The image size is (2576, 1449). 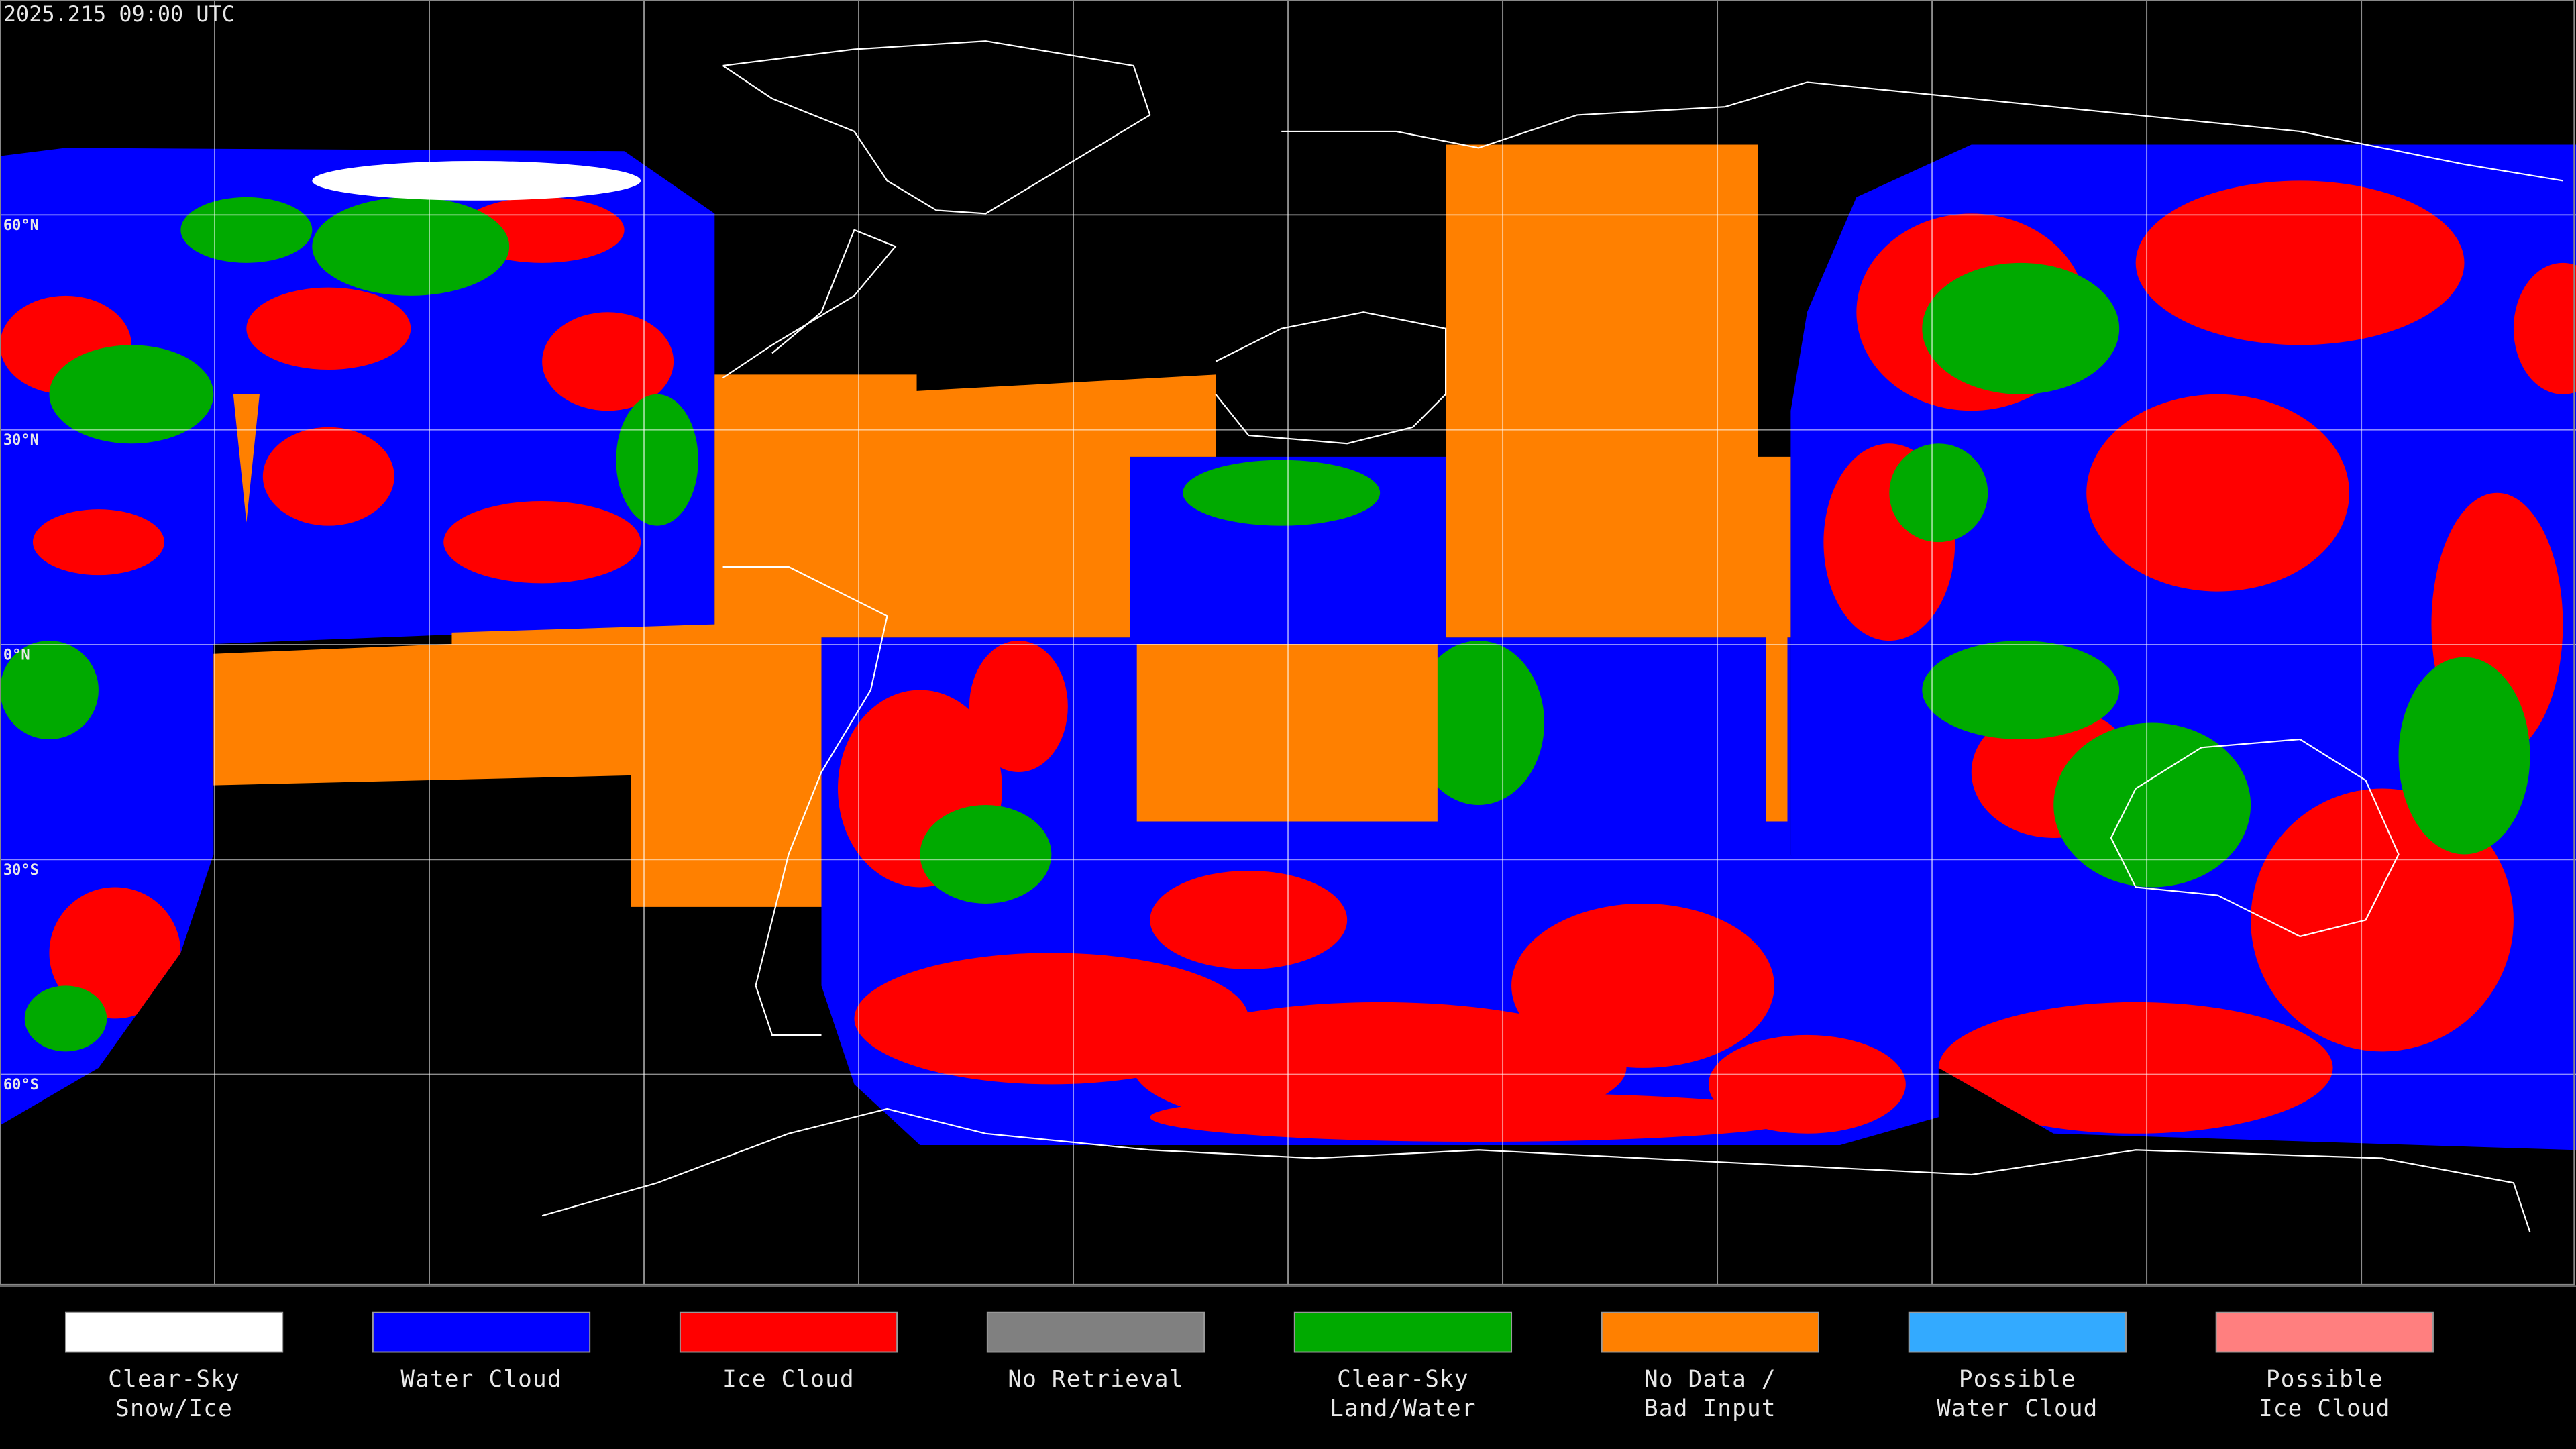 I want to click on latitude-labels: 60°N 30°N 0°N 30°S 60°S, so click(x=21, y=655).